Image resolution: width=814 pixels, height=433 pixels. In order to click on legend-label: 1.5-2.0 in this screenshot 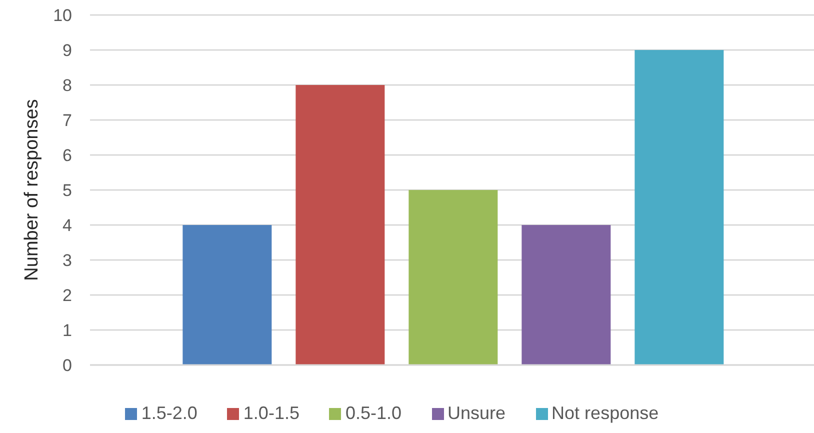, I will do `click(169, 413)`.